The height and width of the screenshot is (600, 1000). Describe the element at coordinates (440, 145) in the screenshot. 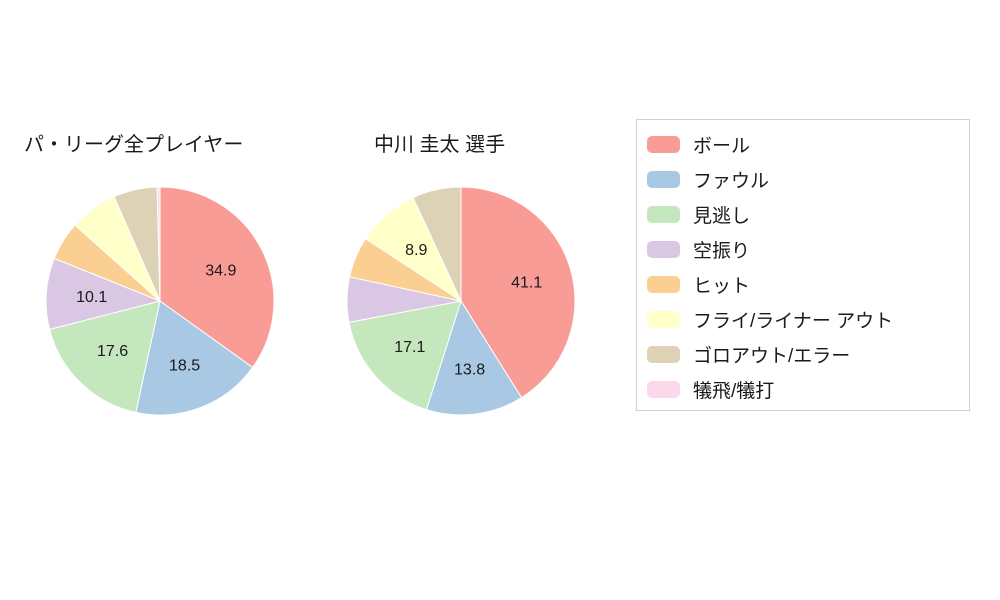

I see `right-pie-title: 中川 圭太 選手` at that location.